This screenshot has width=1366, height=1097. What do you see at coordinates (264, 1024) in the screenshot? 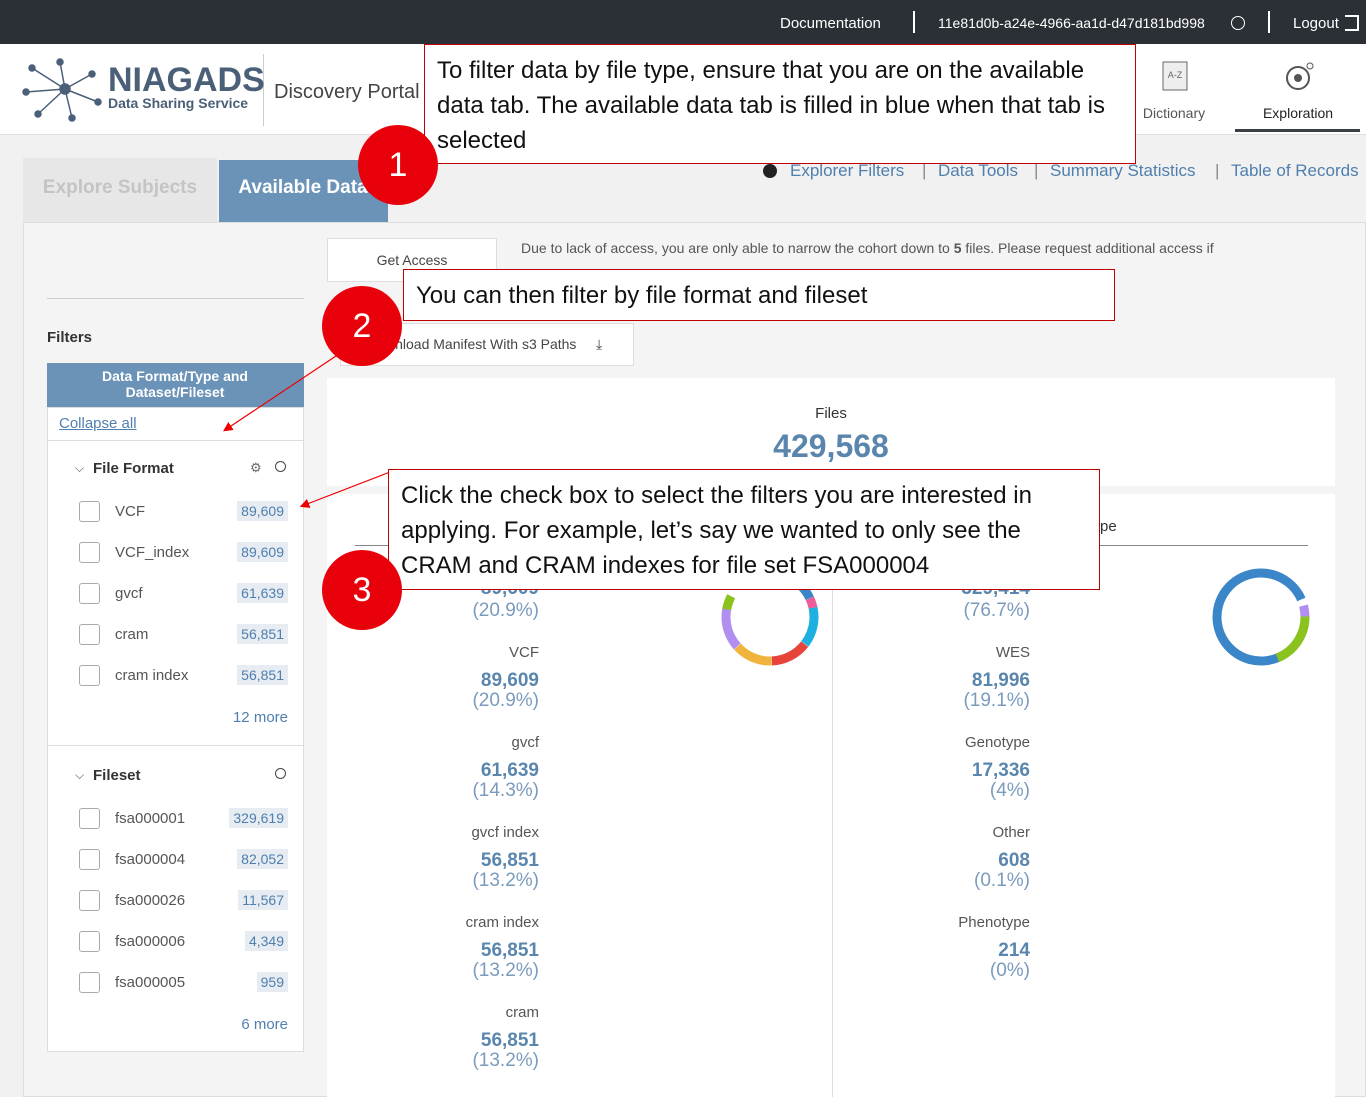
I see `more-link: 6 more` at bounding box center [264, 1024].